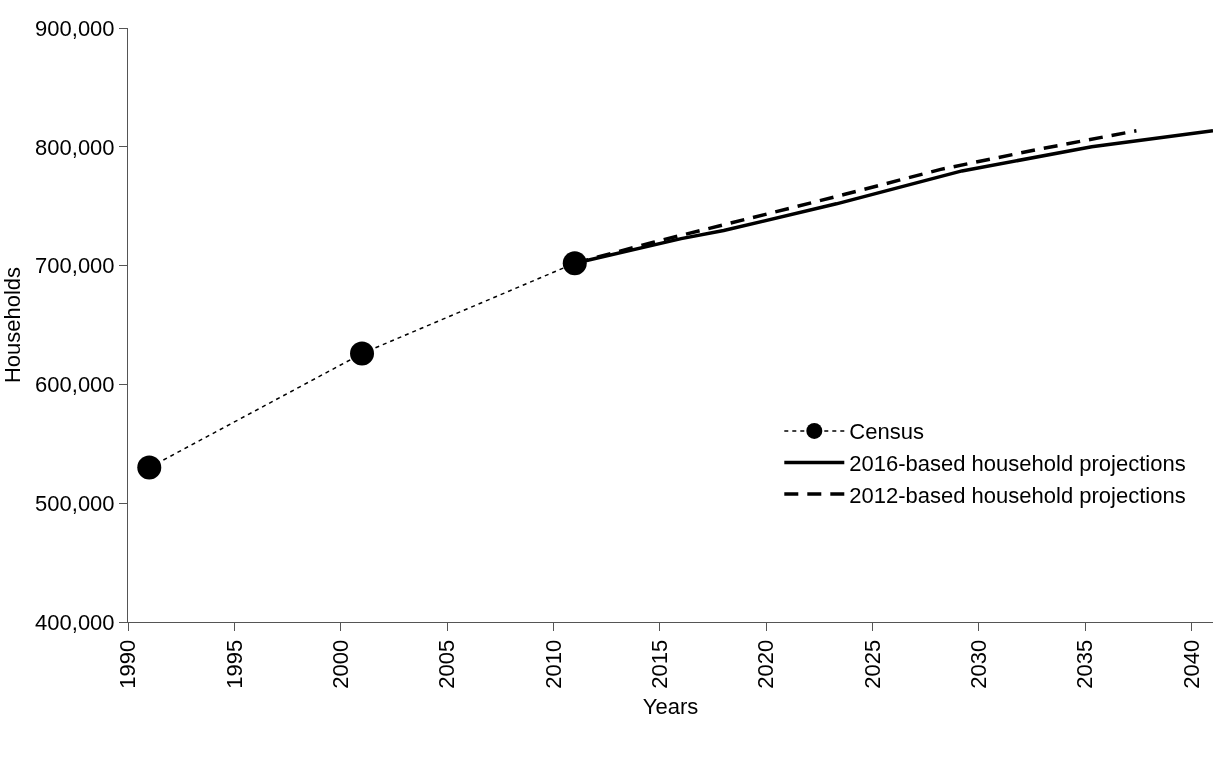 The width and height of the screenshot is (1219, 757). I want to click on x-tick-label: 2035, so click(1085, 664).